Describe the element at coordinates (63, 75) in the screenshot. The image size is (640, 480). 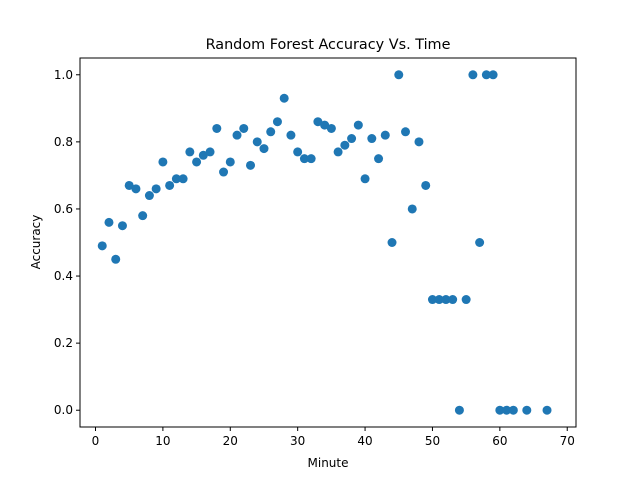
I see `y-tick-label: 1.0` at that location.